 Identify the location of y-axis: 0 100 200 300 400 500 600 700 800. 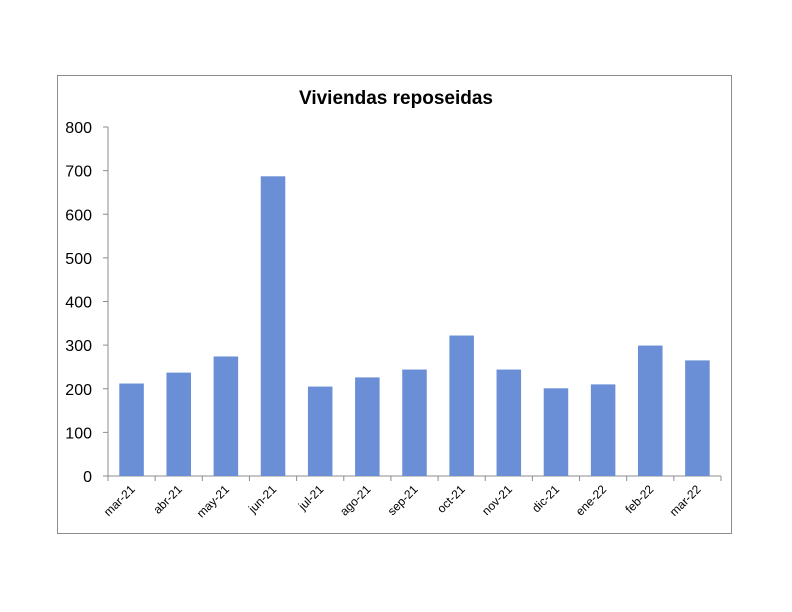
(87, 303).